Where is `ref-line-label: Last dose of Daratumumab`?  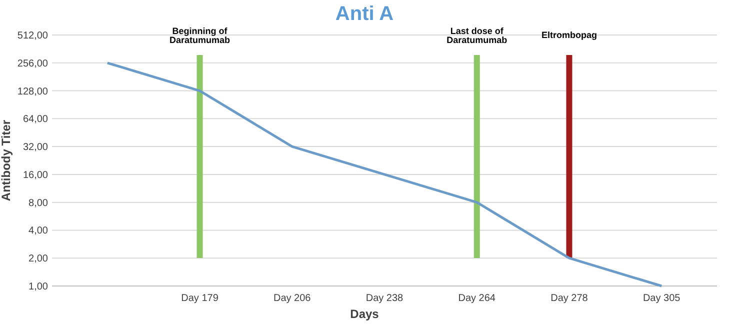
ref-line-label: Last dose of Daratumumab is located at coordinates (477, 35).